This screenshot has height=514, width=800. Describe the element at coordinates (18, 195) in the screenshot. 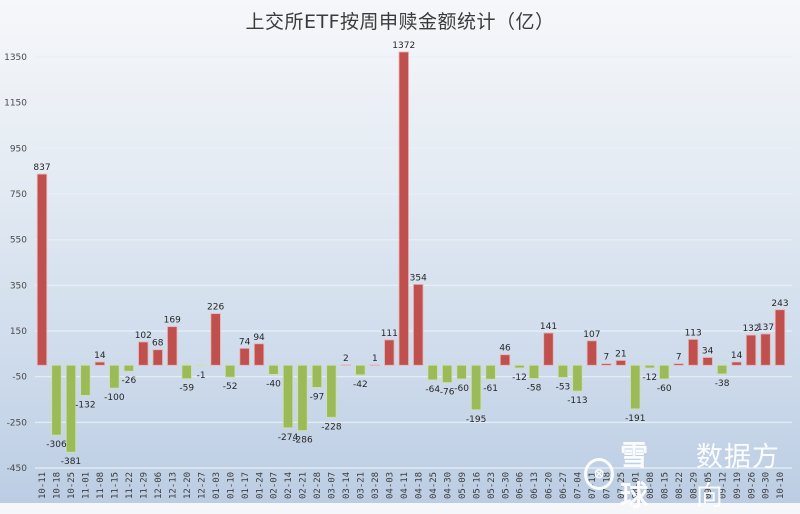

I see `y-tick-label: 750` at that location.